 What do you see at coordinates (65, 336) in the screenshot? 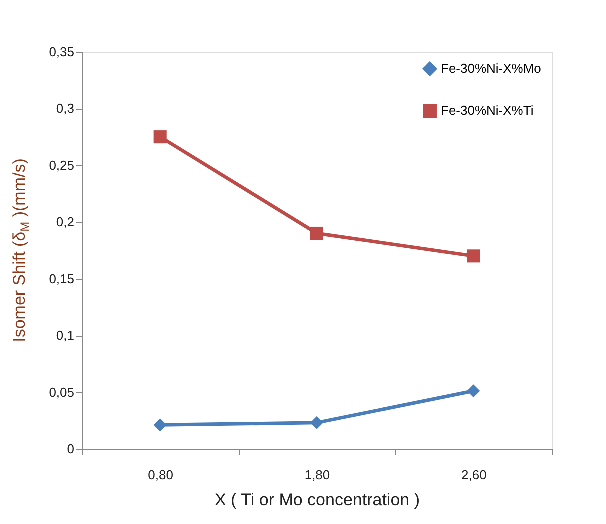
I see `y-tick-label: 0,1` at bounding box center [65, 336].